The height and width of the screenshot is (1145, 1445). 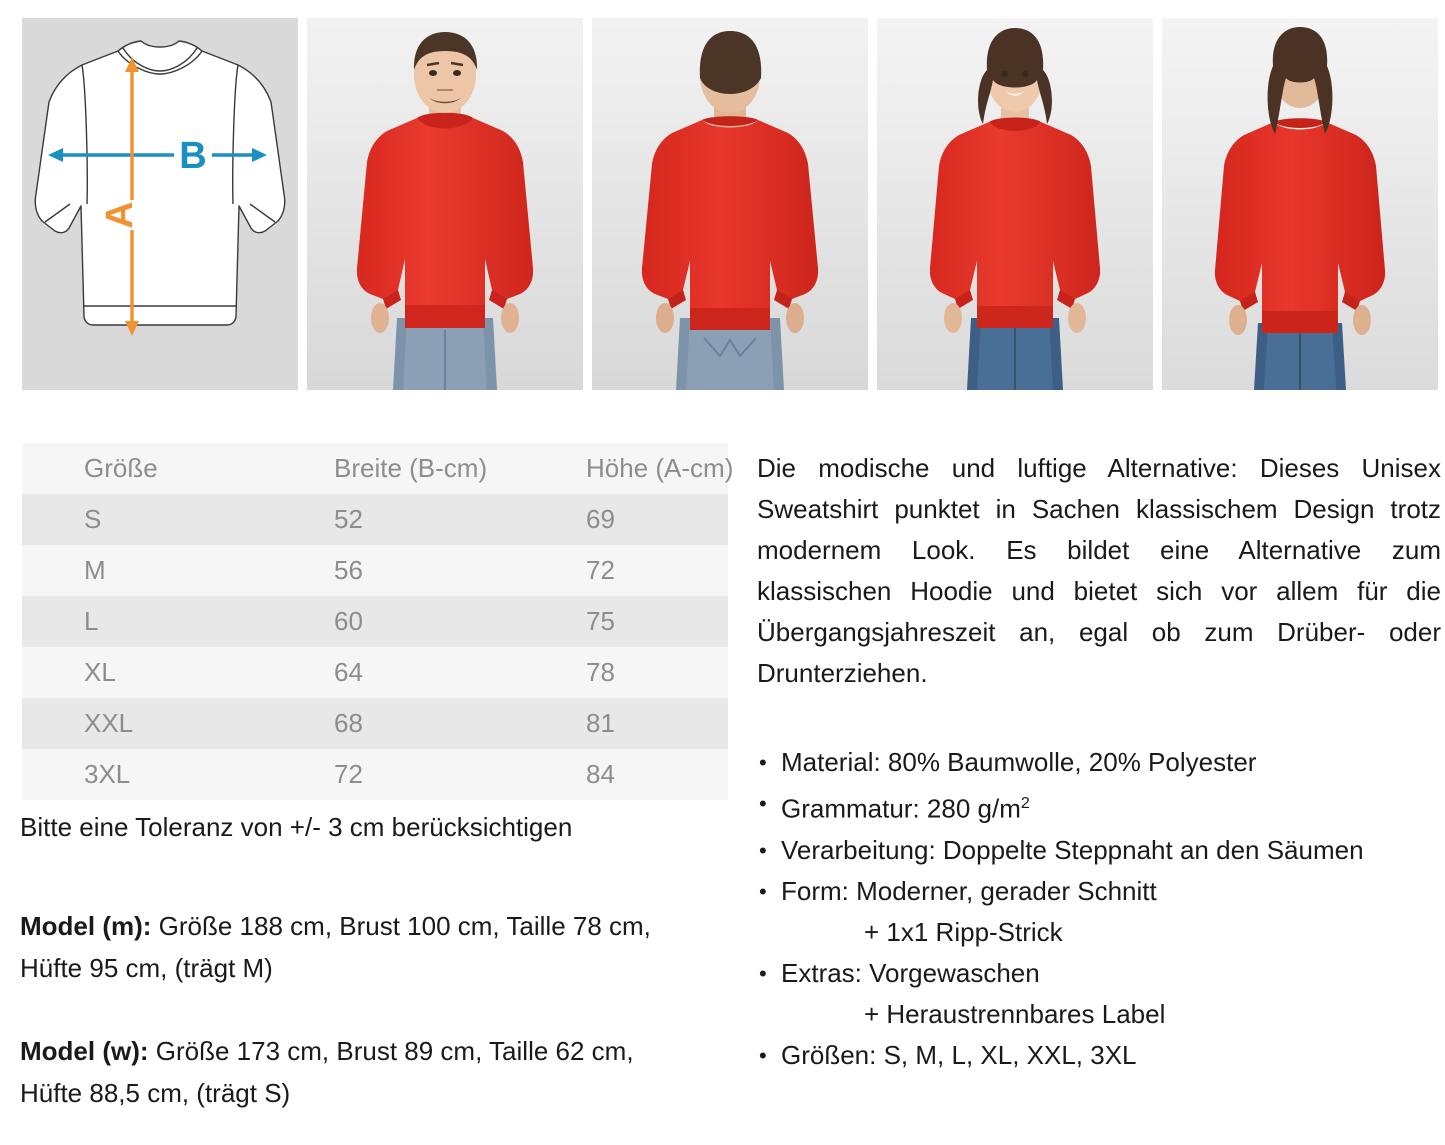 What do you see at coordinates (600, 672) in the screenshot?
I see `cell-height: 78` at bounding box center [600, 672].